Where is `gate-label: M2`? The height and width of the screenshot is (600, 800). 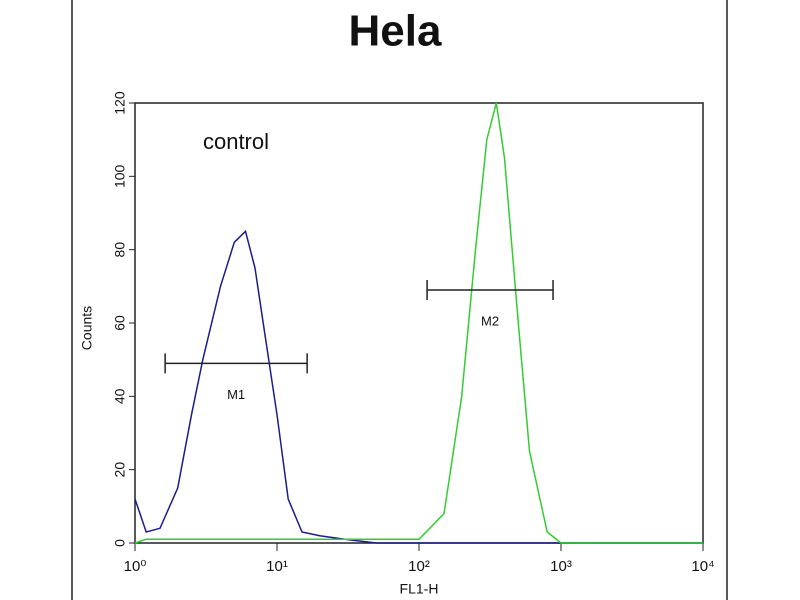
gate-label: M2 is located at coordinates (490, 320).